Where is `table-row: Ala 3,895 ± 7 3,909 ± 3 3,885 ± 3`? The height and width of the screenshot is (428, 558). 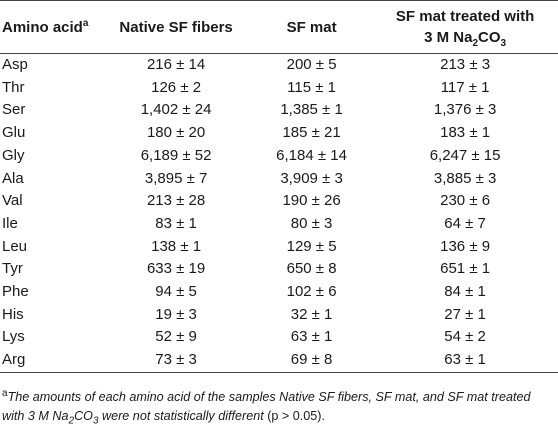
table-row: Ala 3,895 ± 7 3,909 ± 3 3,885 ± 3 is located at coordinates (279, 179).